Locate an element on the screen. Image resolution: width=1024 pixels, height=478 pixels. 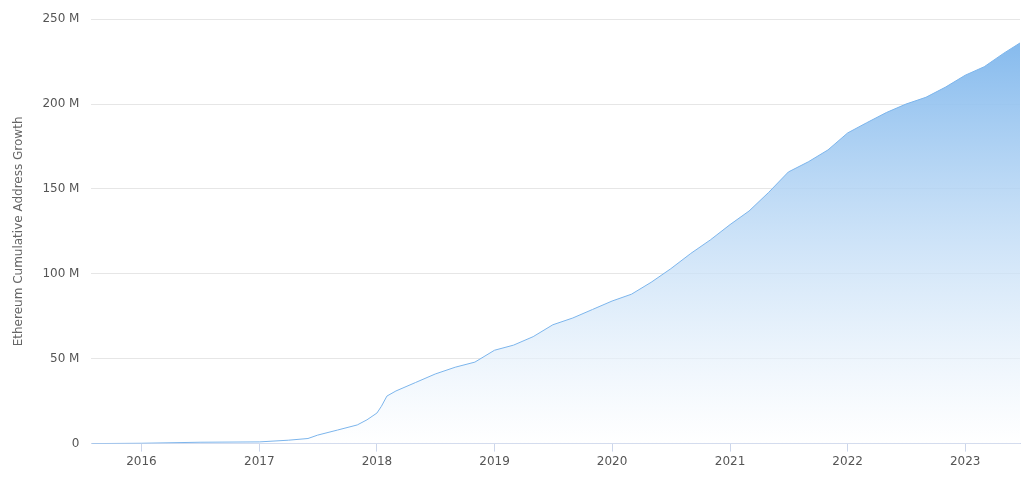
y-tick-label: 250 M is located at coordinates (61, 18).